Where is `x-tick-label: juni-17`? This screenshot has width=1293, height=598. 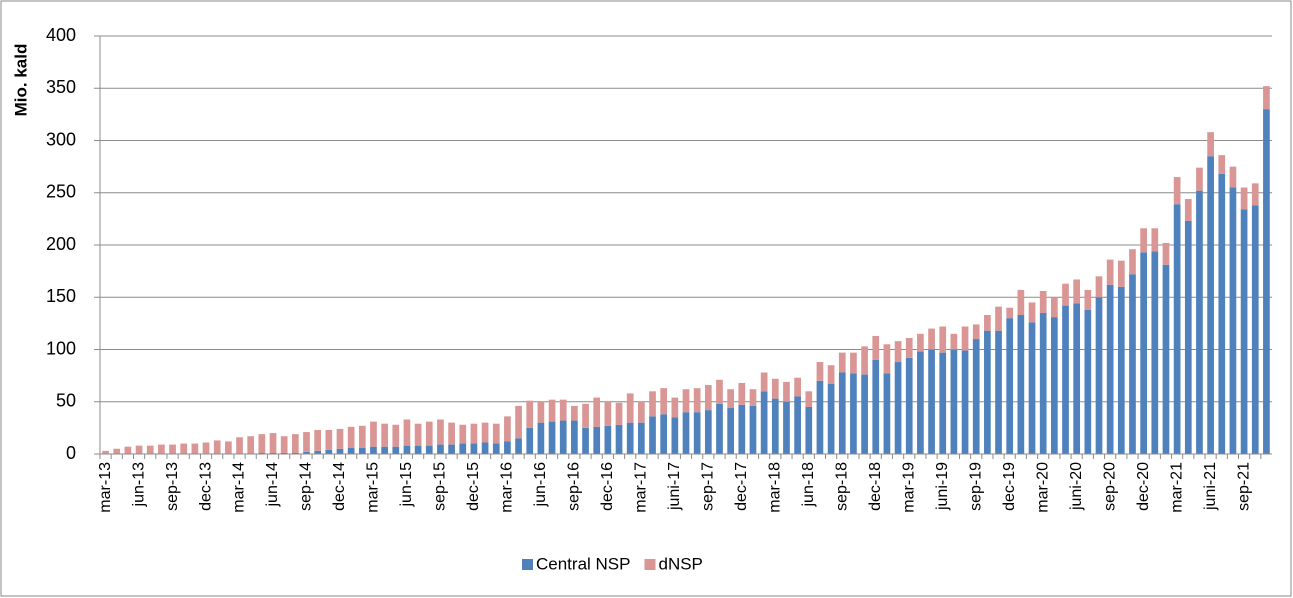 x-tick-label: juni-17 is located at coordinates (674, 486).